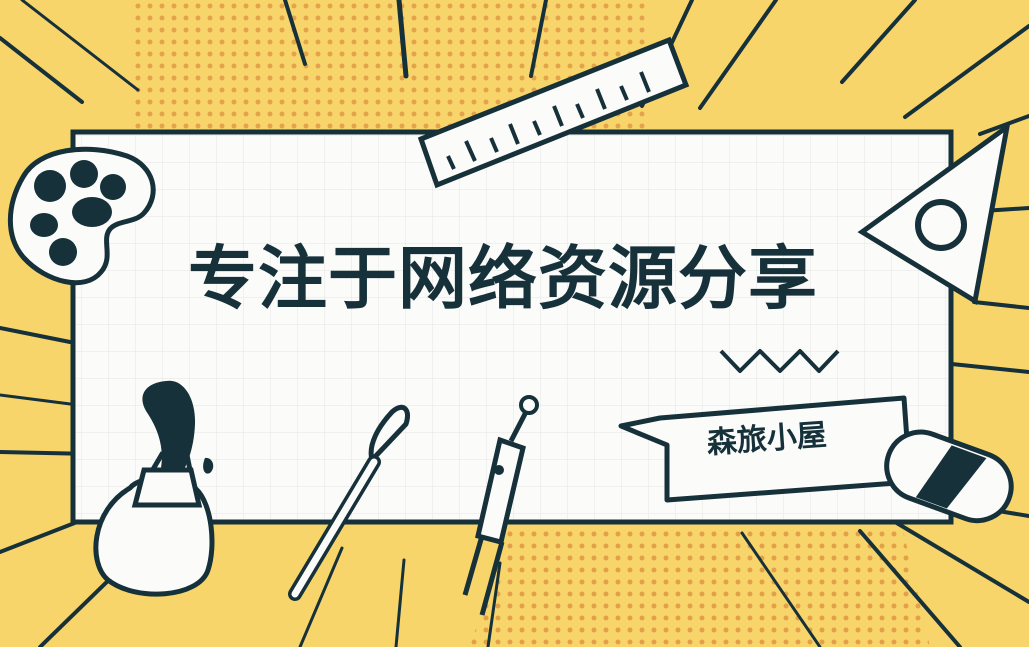 Image resolution: width=1029 pixels, height=647 pixels. I want to click on headline-text: 专注于网络资源分享, so click(503, 279).